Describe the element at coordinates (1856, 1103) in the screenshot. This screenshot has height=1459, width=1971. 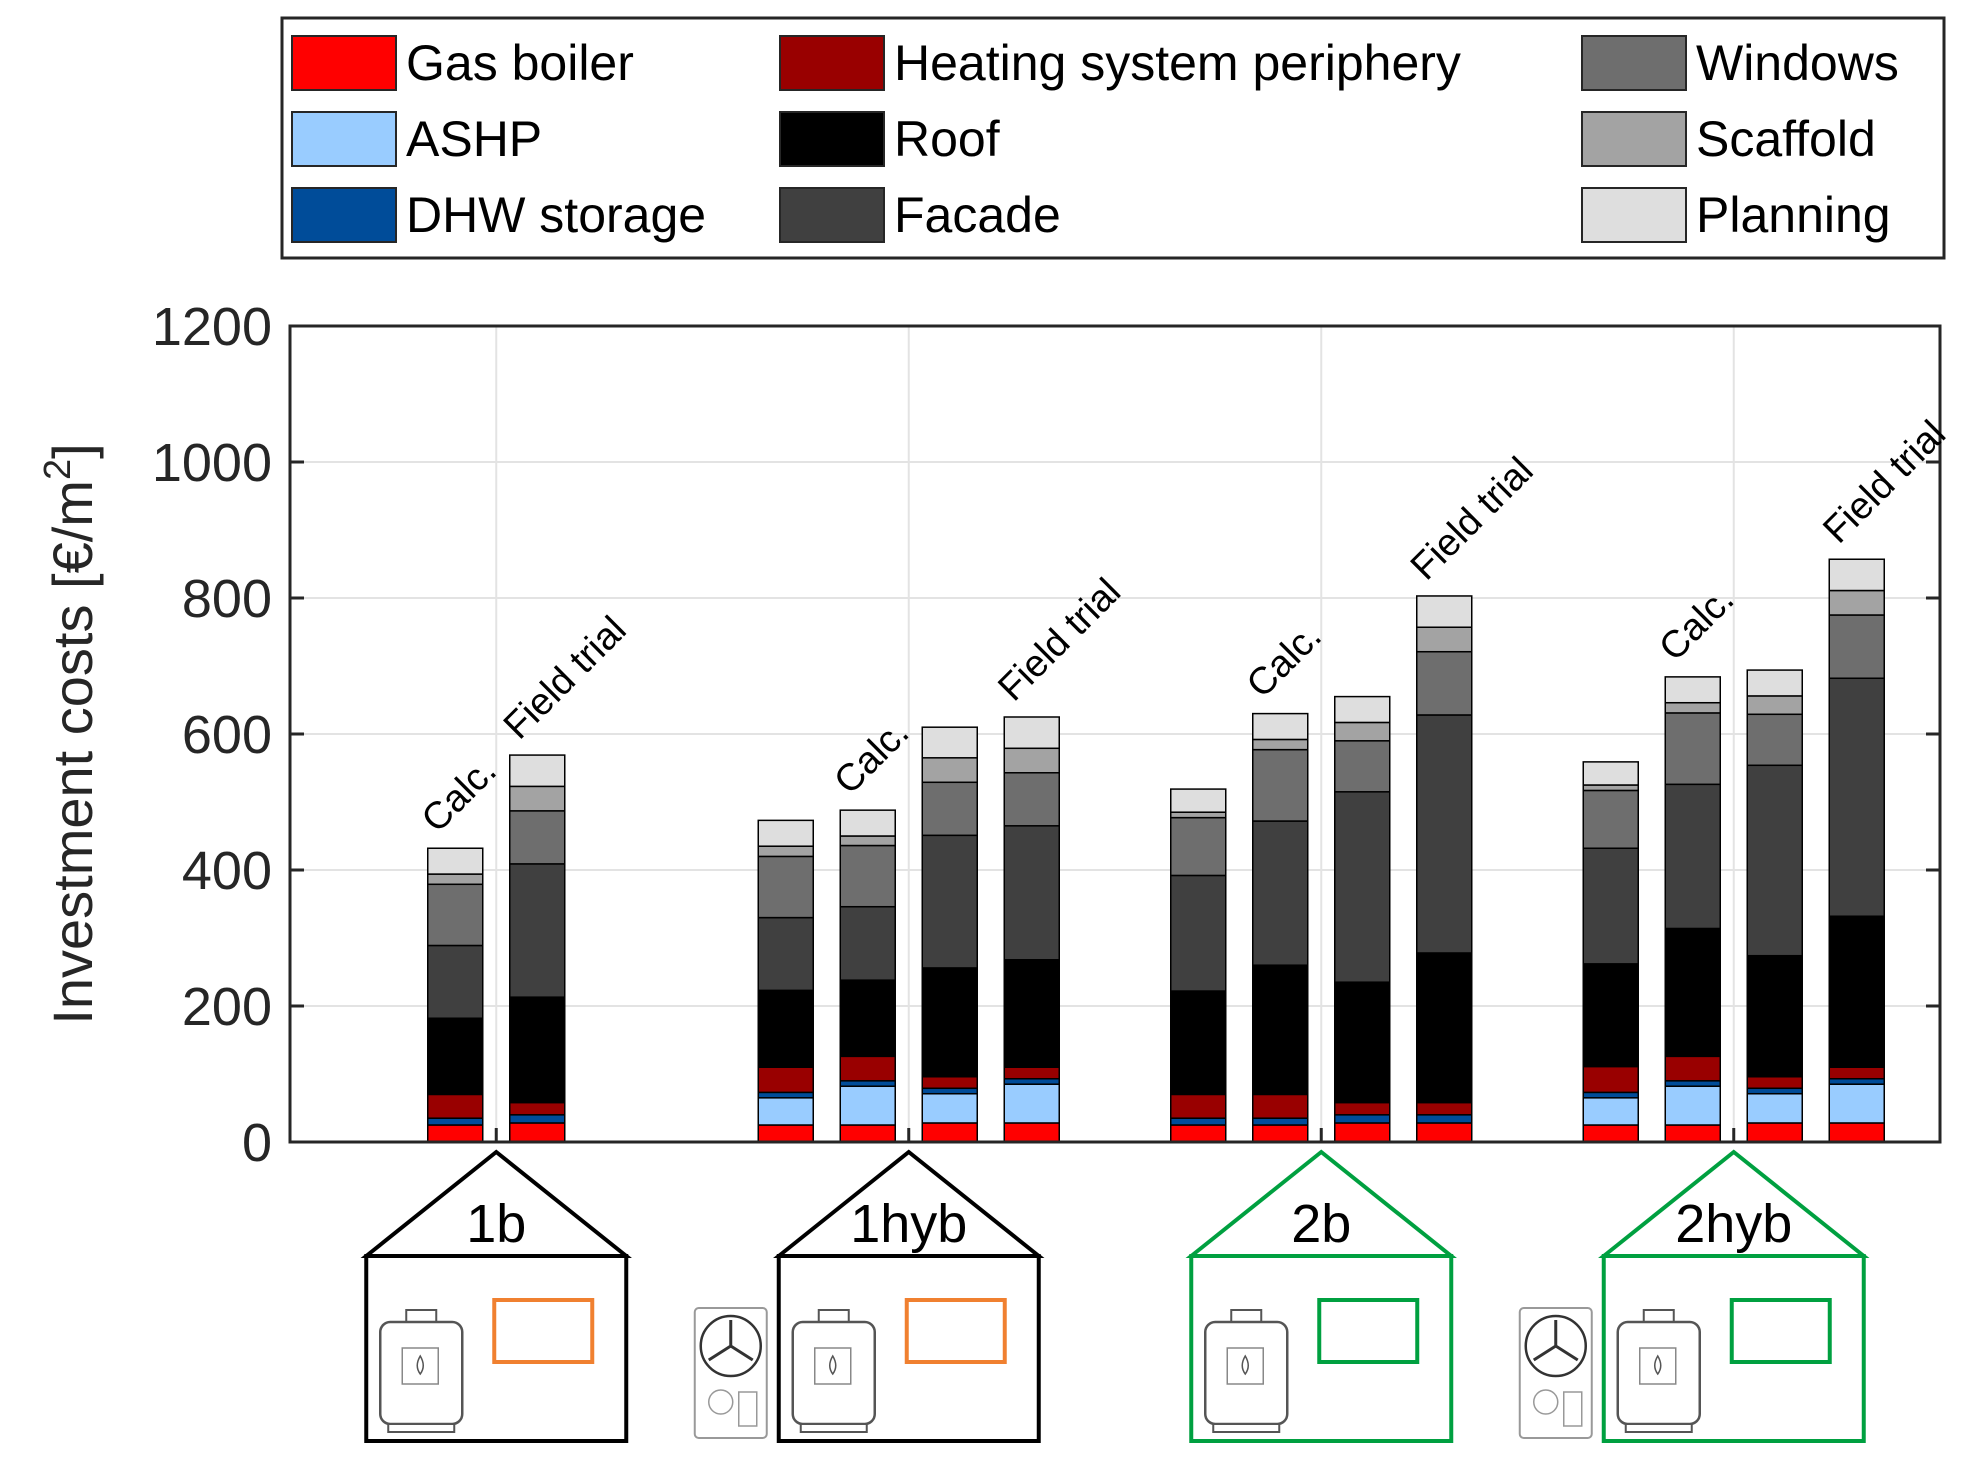
I see `bar-2hyb-4-ashp` at that location.